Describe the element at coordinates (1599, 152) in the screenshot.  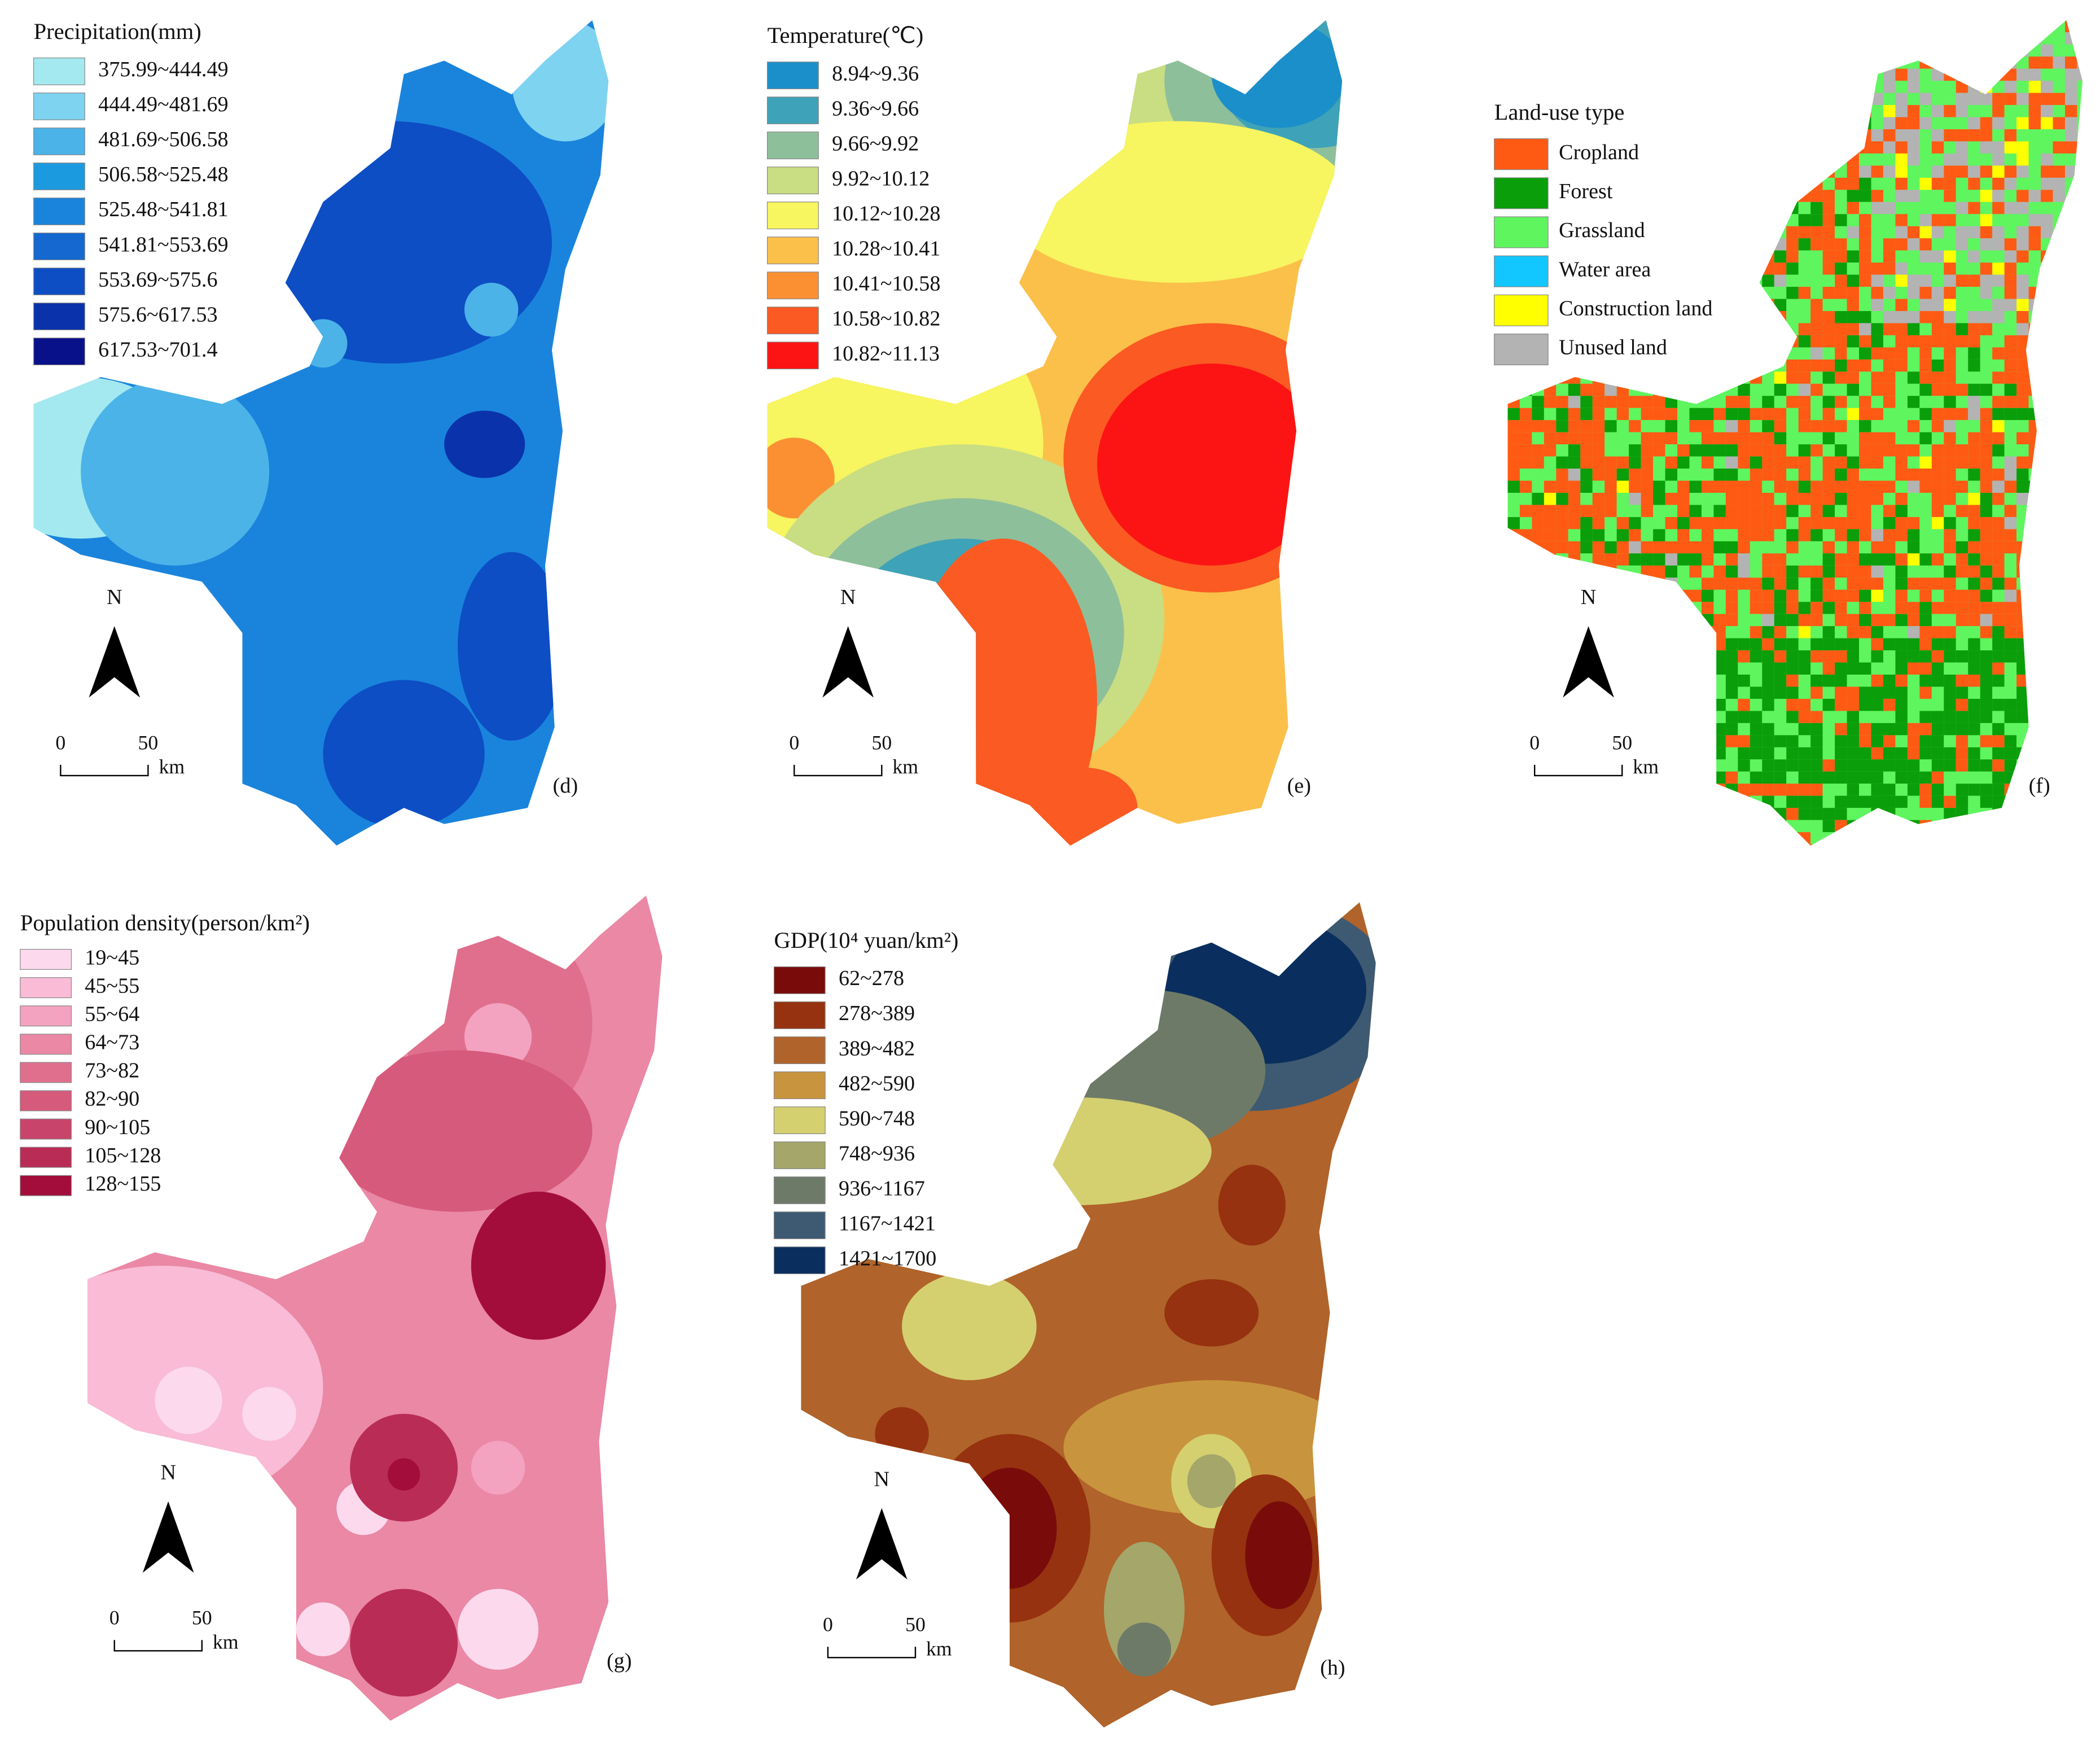
I see `legend-label: Cropland` at that location.